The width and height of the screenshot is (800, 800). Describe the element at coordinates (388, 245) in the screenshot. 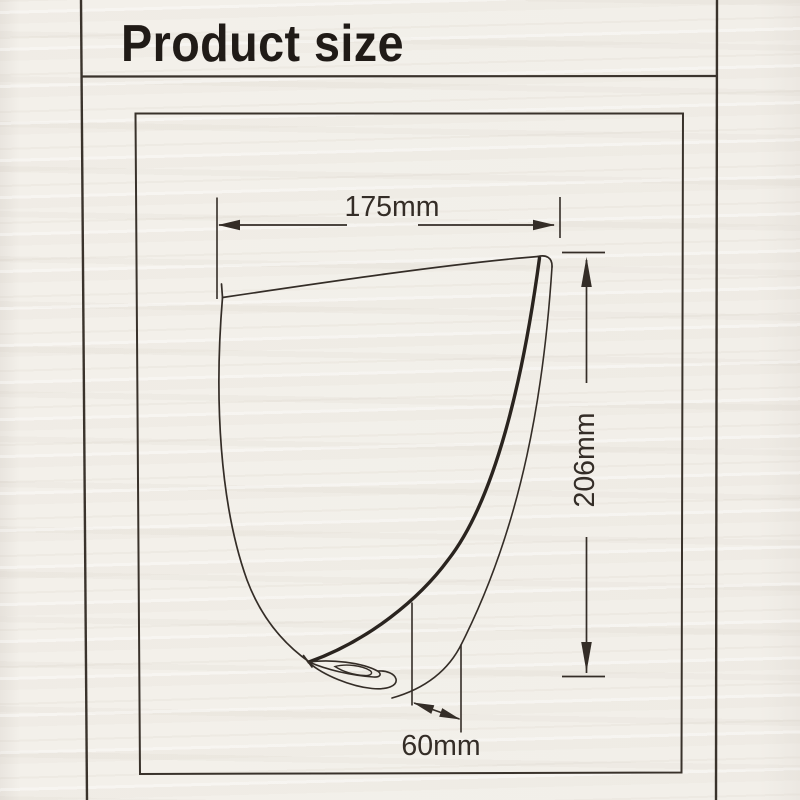

I see `width-dimension: 175mm` at that location.